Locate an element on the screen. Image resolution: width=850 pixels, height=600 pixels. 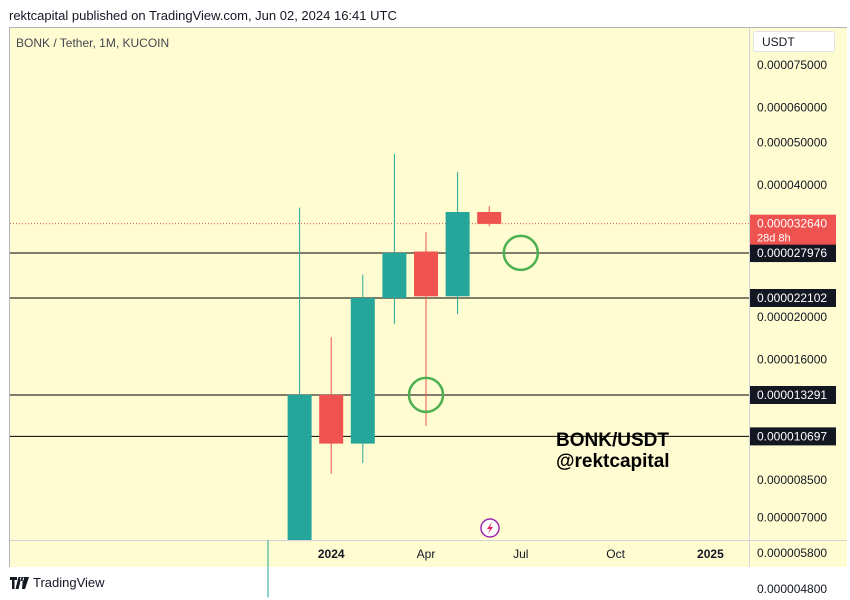
current-price-tag is located at coordinates (793, 229).